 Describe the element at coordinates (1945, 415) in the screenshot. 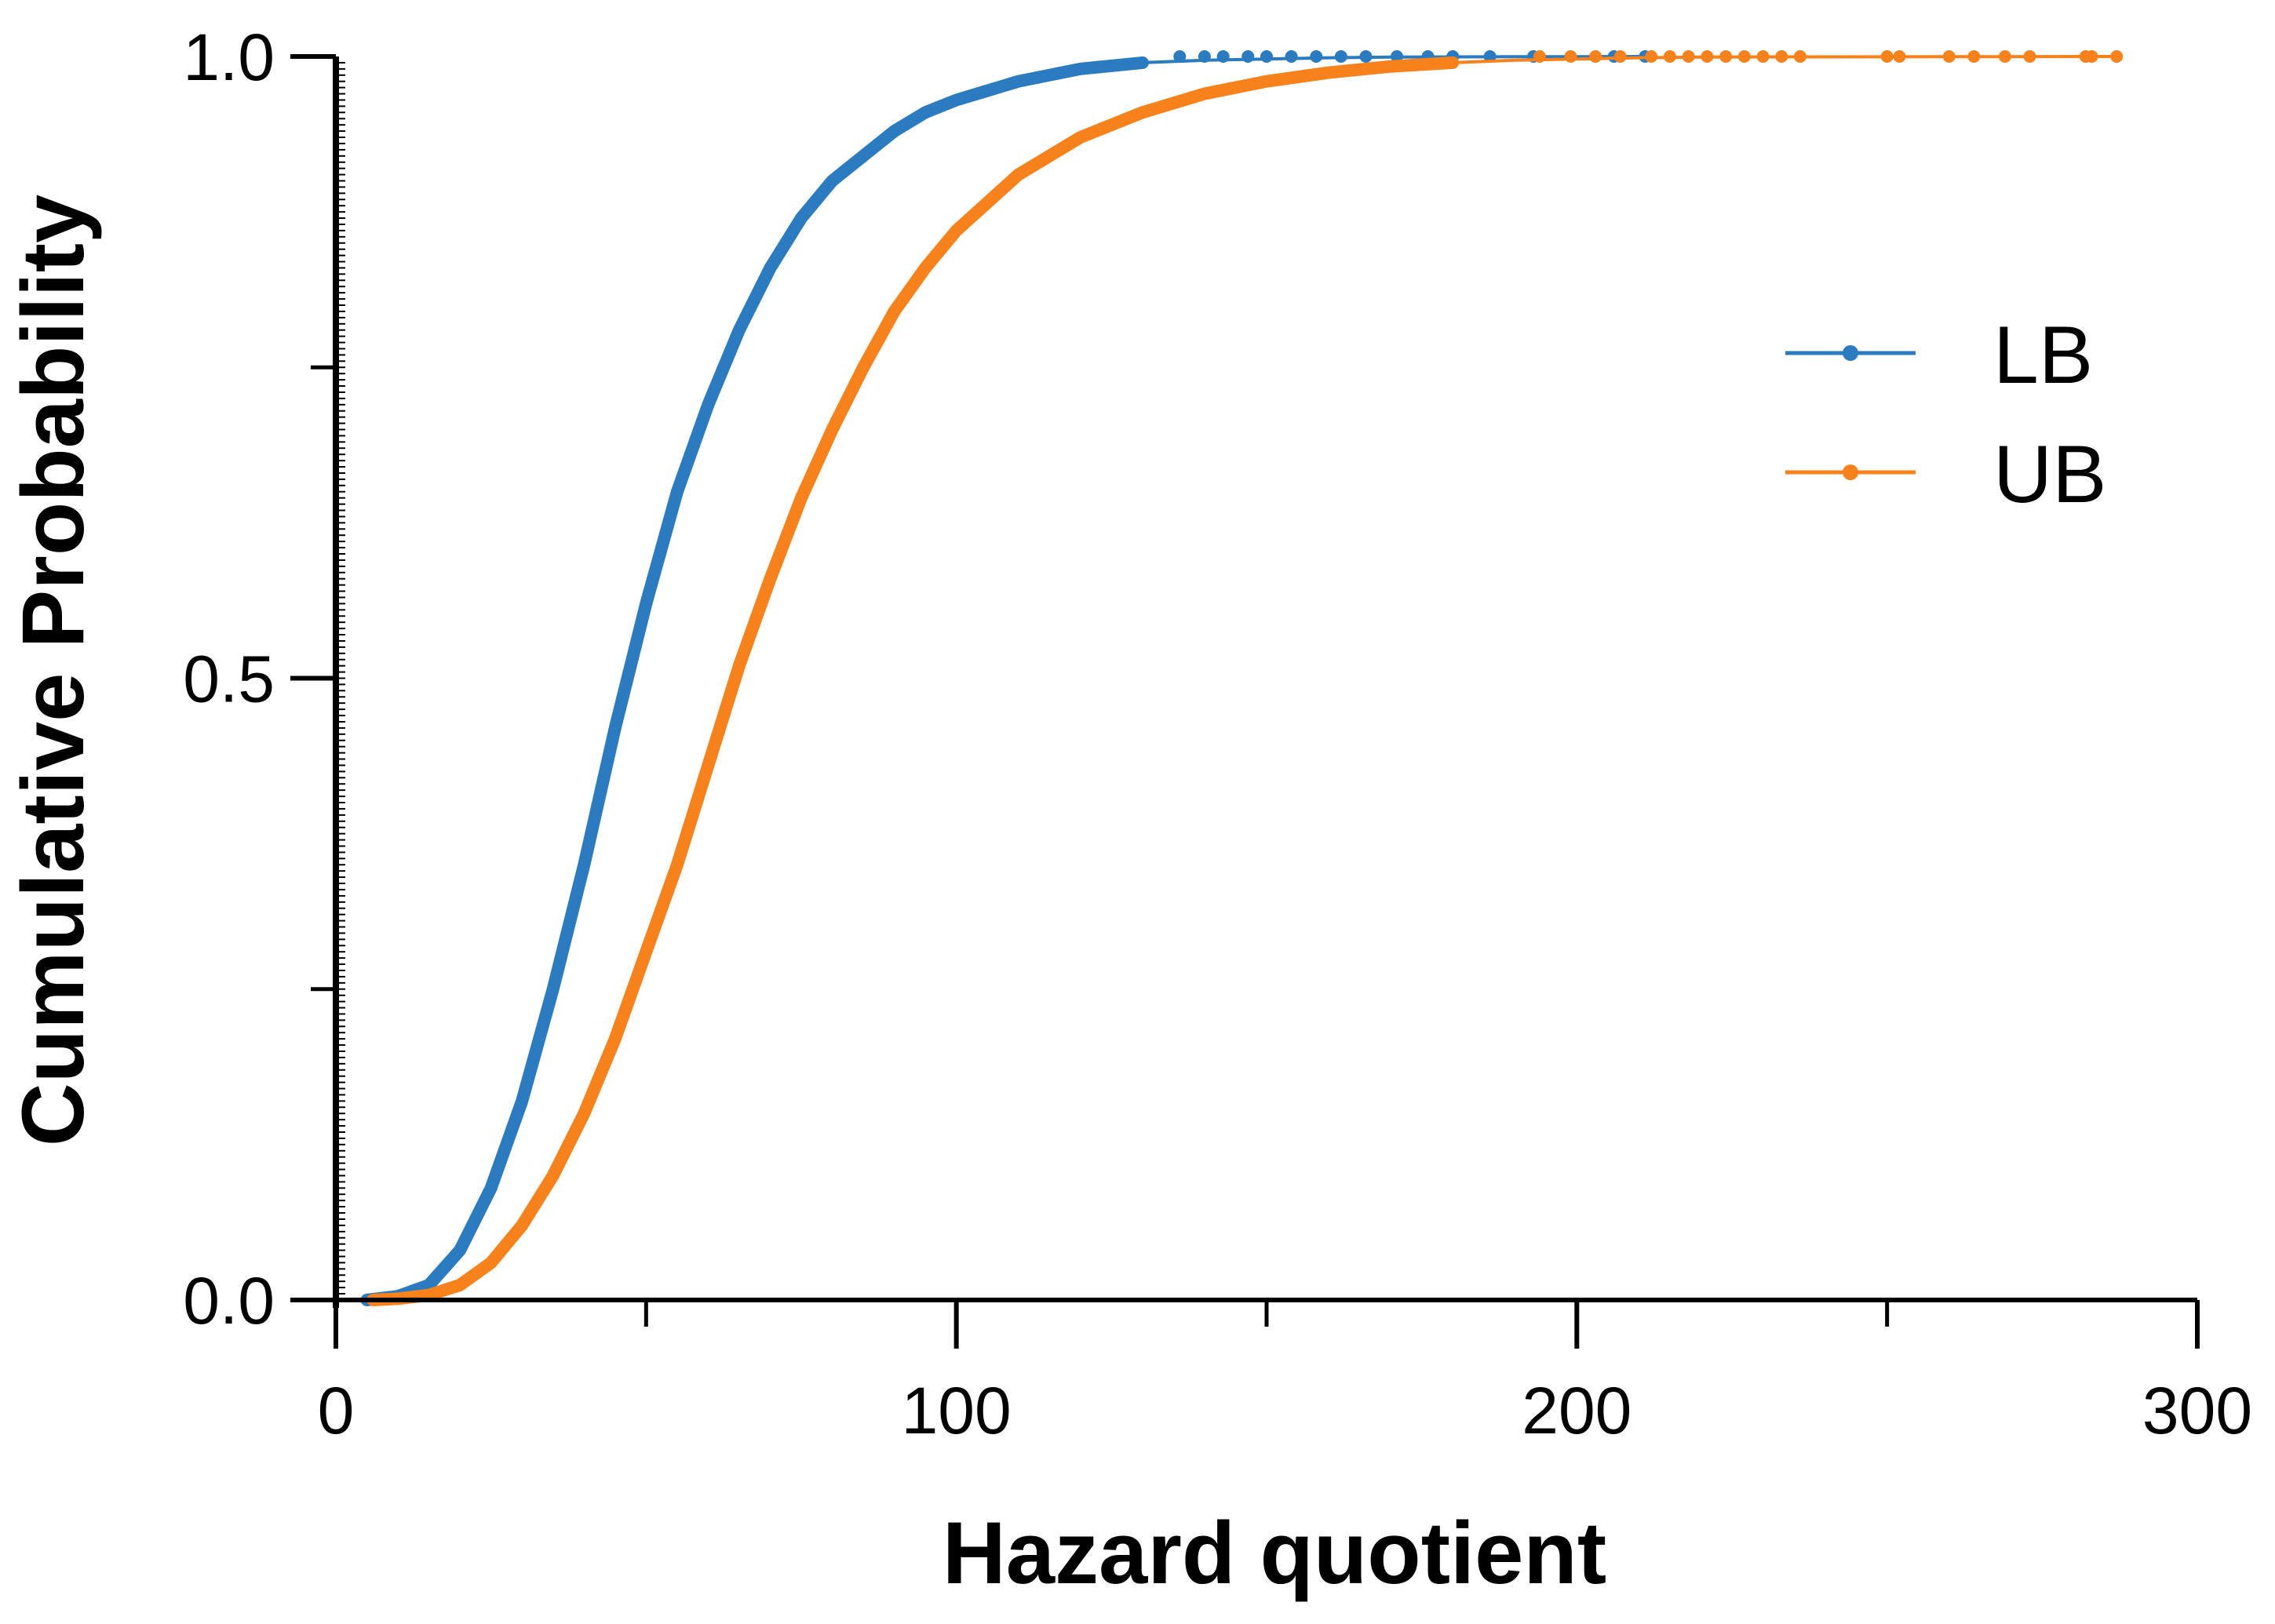

I see `legend: LB UB` at that location.